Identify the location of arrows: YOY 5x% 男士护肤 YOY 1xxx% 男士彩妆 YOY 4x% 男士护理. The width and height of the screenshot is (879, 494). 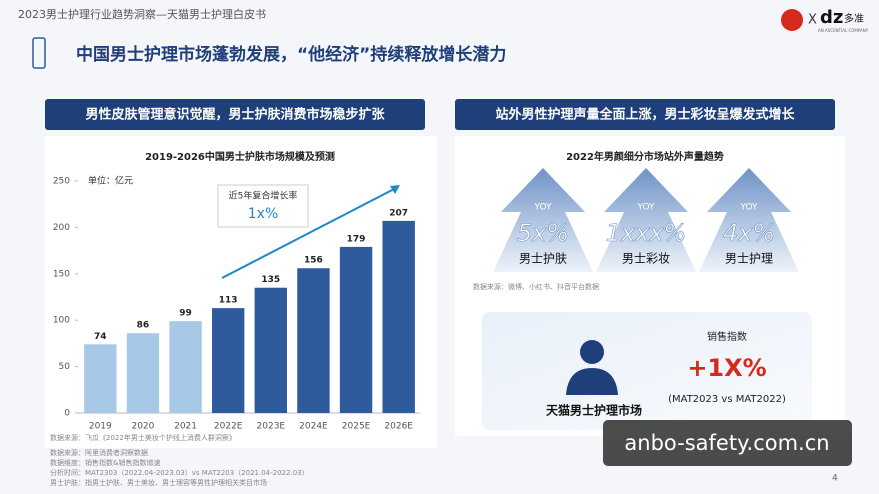
(646, 220).